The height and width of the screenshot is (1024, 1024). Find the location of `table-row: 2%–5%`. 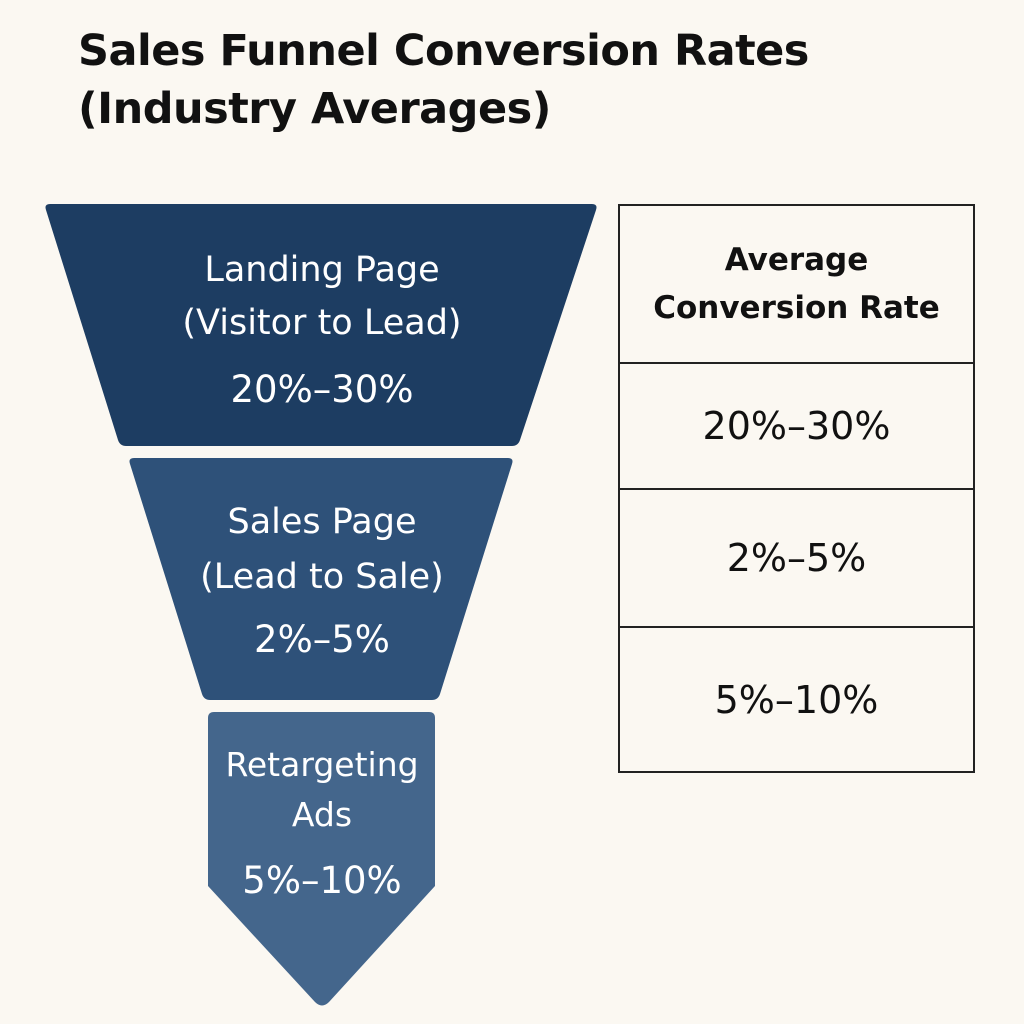

table-row: 2%–5% is located at coordinates (796, 558).